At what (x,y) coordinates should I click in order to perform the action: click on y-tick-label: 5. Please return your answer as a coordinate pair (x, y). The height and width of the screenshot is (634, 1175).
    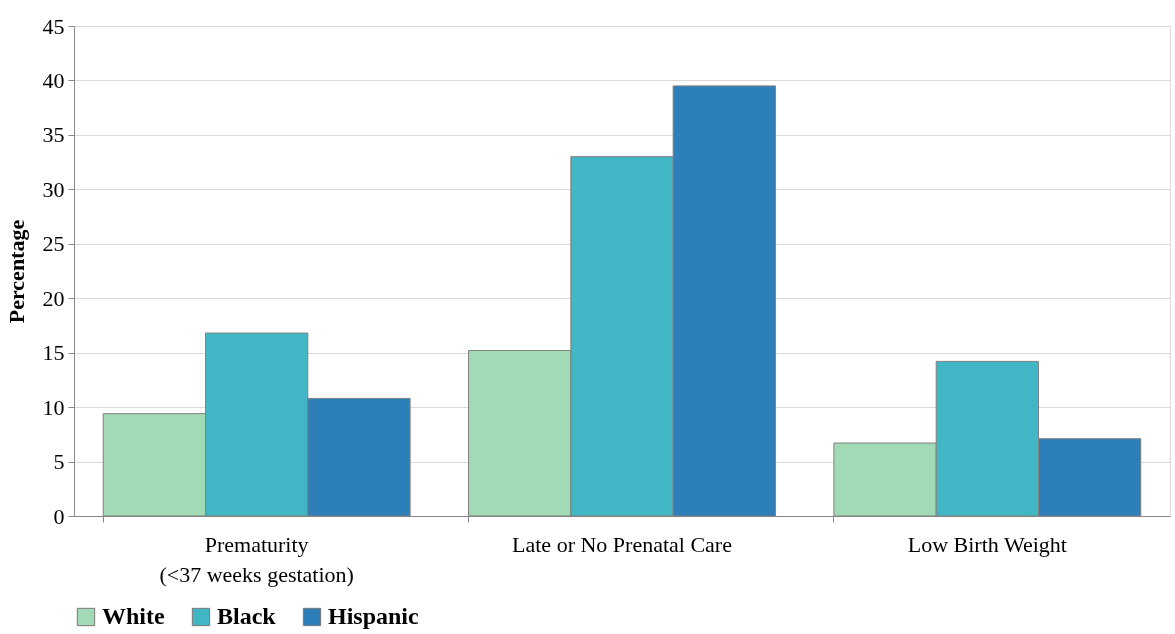
    Looking at the image, I should click on (59, 462).